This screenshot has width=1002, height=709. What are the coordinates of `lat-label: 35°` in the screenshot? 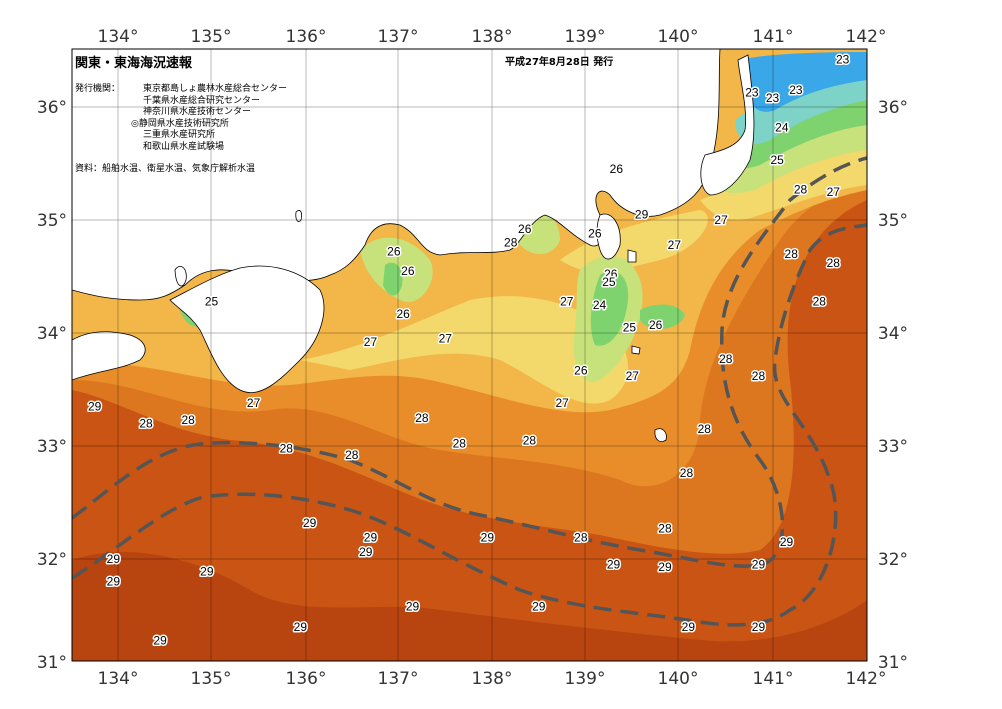 It's located at (893, 221).